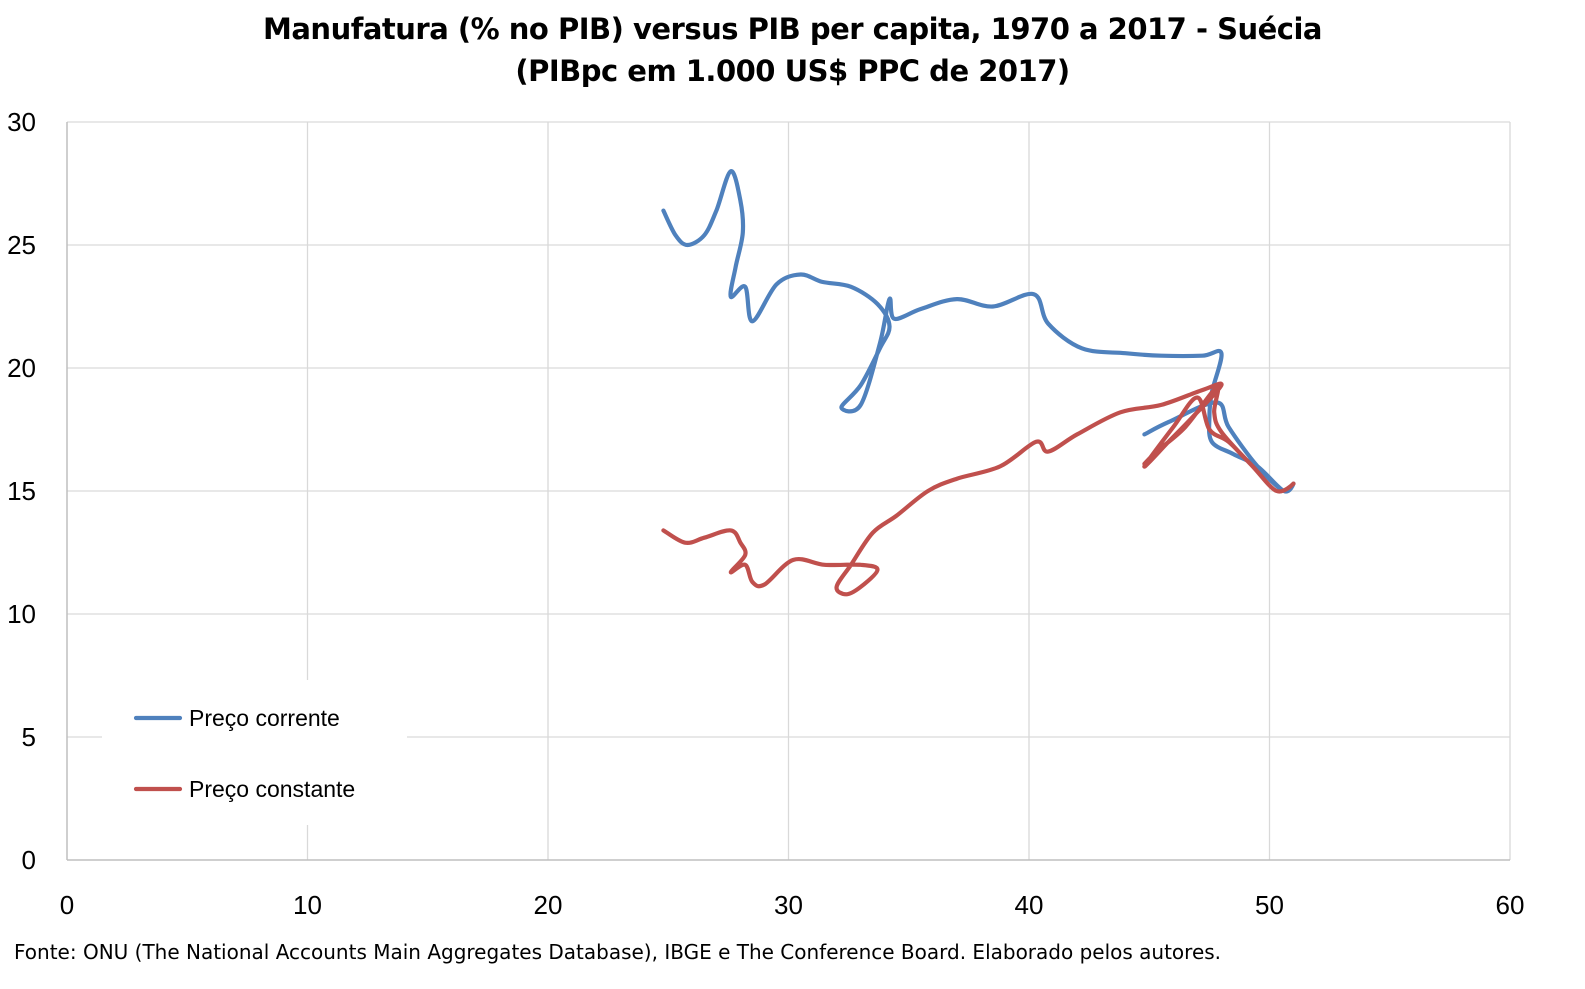 This screenshot has height=989, width=1585. Describe the element at coordinates (254, 752) in the screenshot. I see `legend-box` at that location.